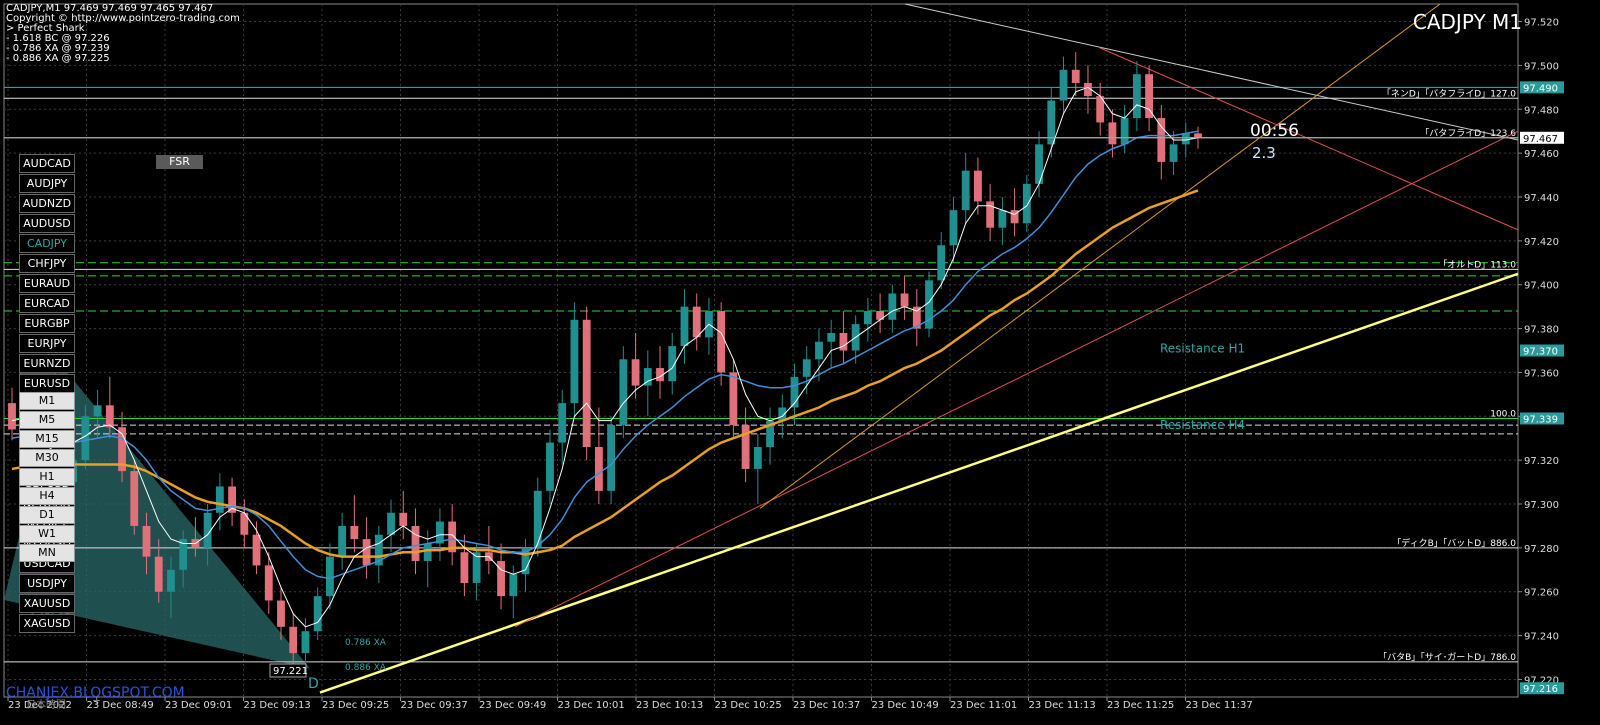 The width and height of the screenshot is (1600, 725). What do you see at coordinates (47, 363) in the screenshot?
I see `symbol-button-eurnzd: EURNZD` at bounding box center [47, 363].